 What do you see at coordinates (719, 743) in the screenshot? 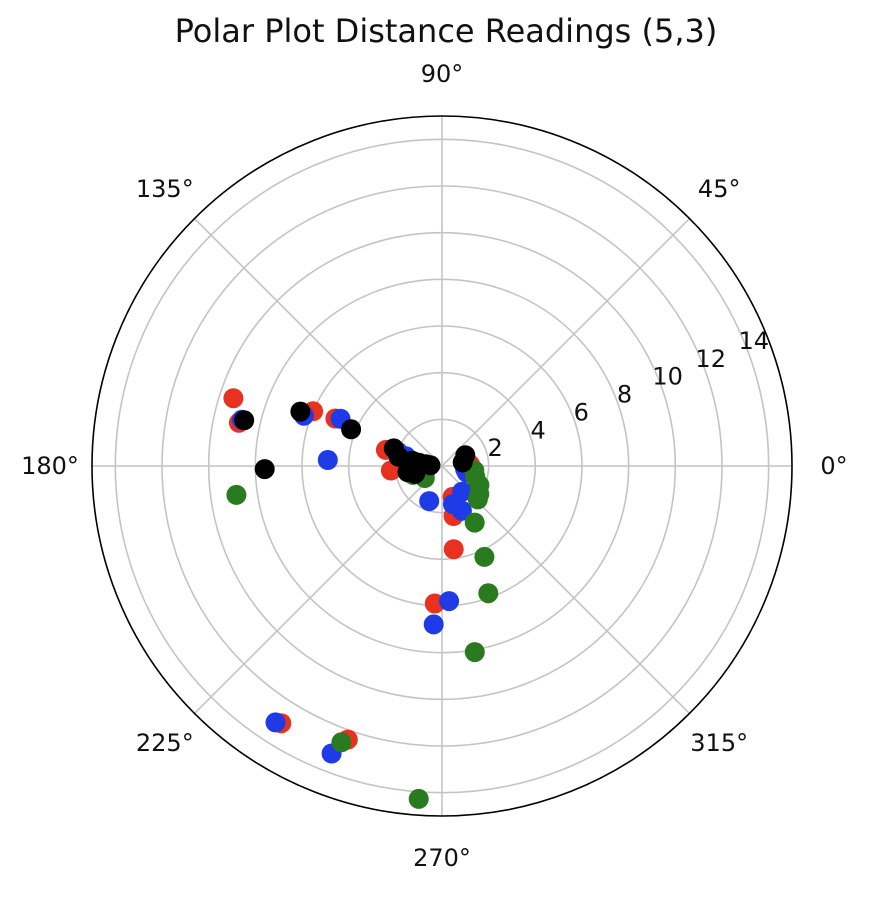
I see `theta-tick-label-315: 315°` at bounding box center [719, 743].